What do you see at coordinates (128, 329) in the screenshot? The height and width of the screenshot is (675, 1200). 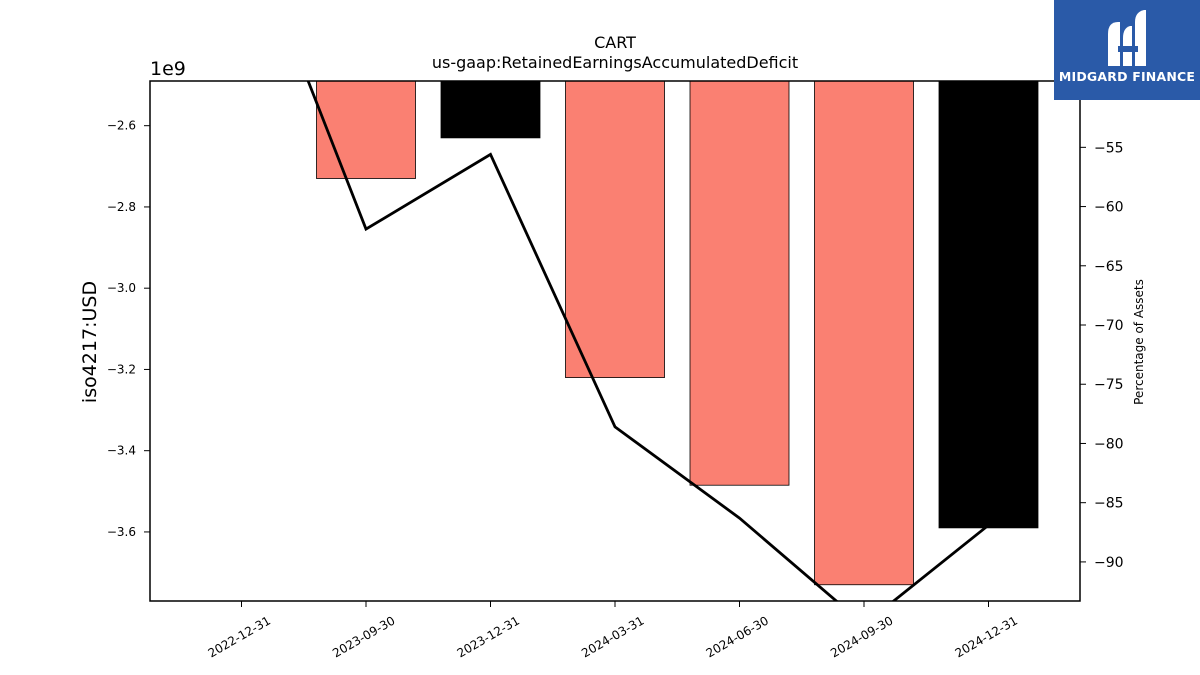 I see `y-ticks: −3.6 −3.4 −3.2 −3.0 −2.8 −2.6` at bounding box center [128, 329].